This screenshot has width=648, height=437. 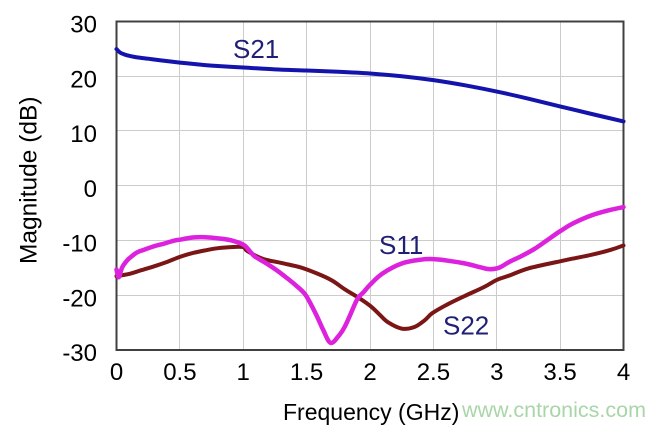 What do you see at coordinates (553, 410) in the screenshot?
I see `svg-text: www.cntronics.com` at bounding box center [553, 410].